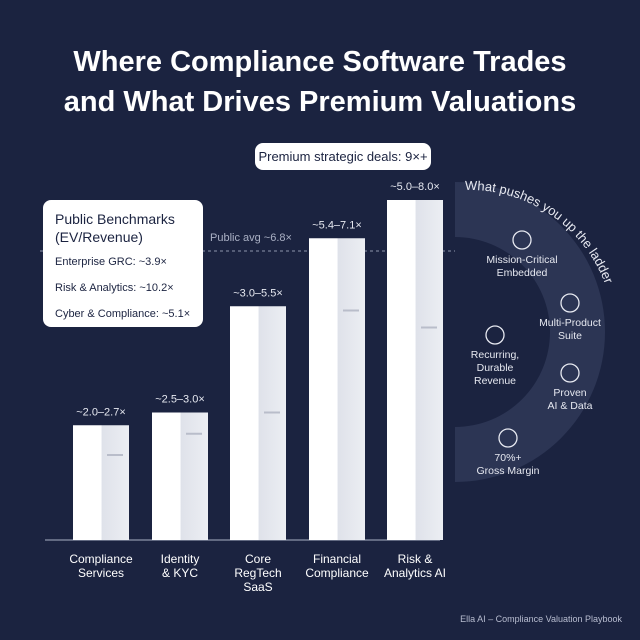  Describe the element at coordinates (337, 225) in the screenshot. I see `value-label: ~5.4–7.1×` at that location.